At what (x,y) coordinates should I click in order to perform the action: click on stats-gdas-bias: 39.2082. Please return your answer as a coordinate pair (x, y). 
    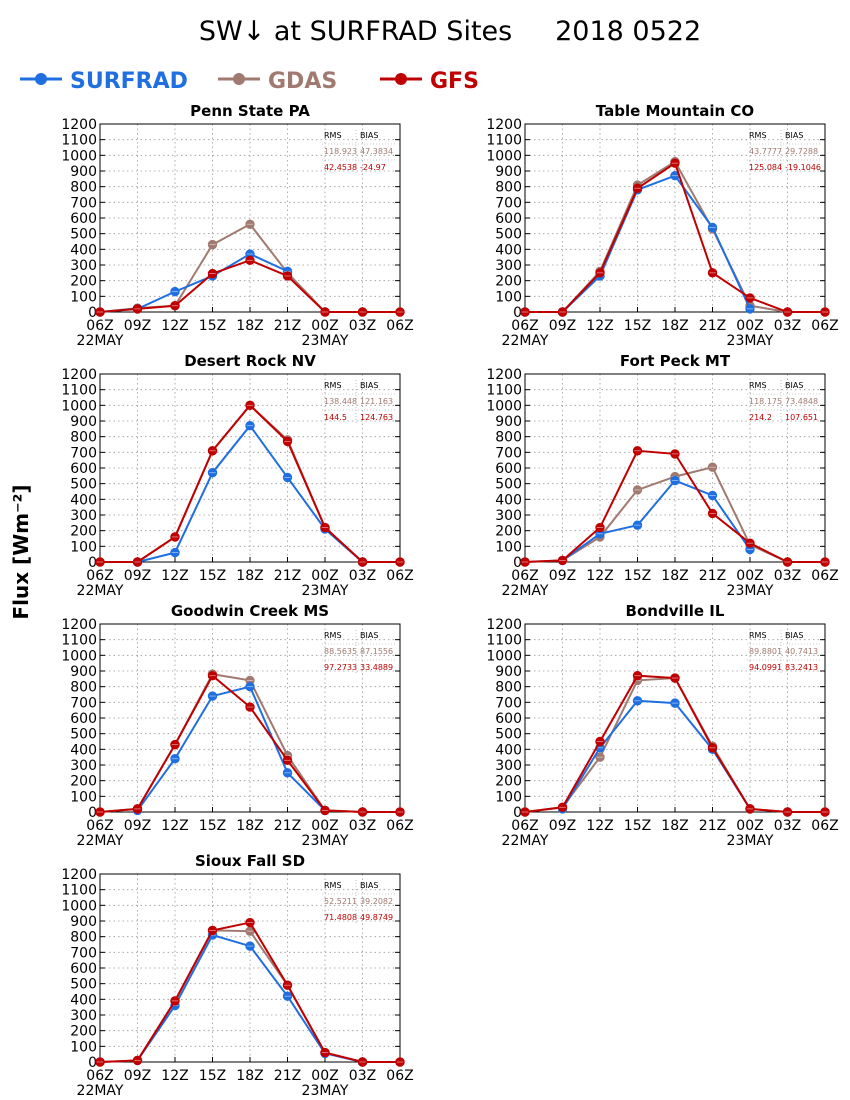
    Looking at the image, I should click on (376, 901).